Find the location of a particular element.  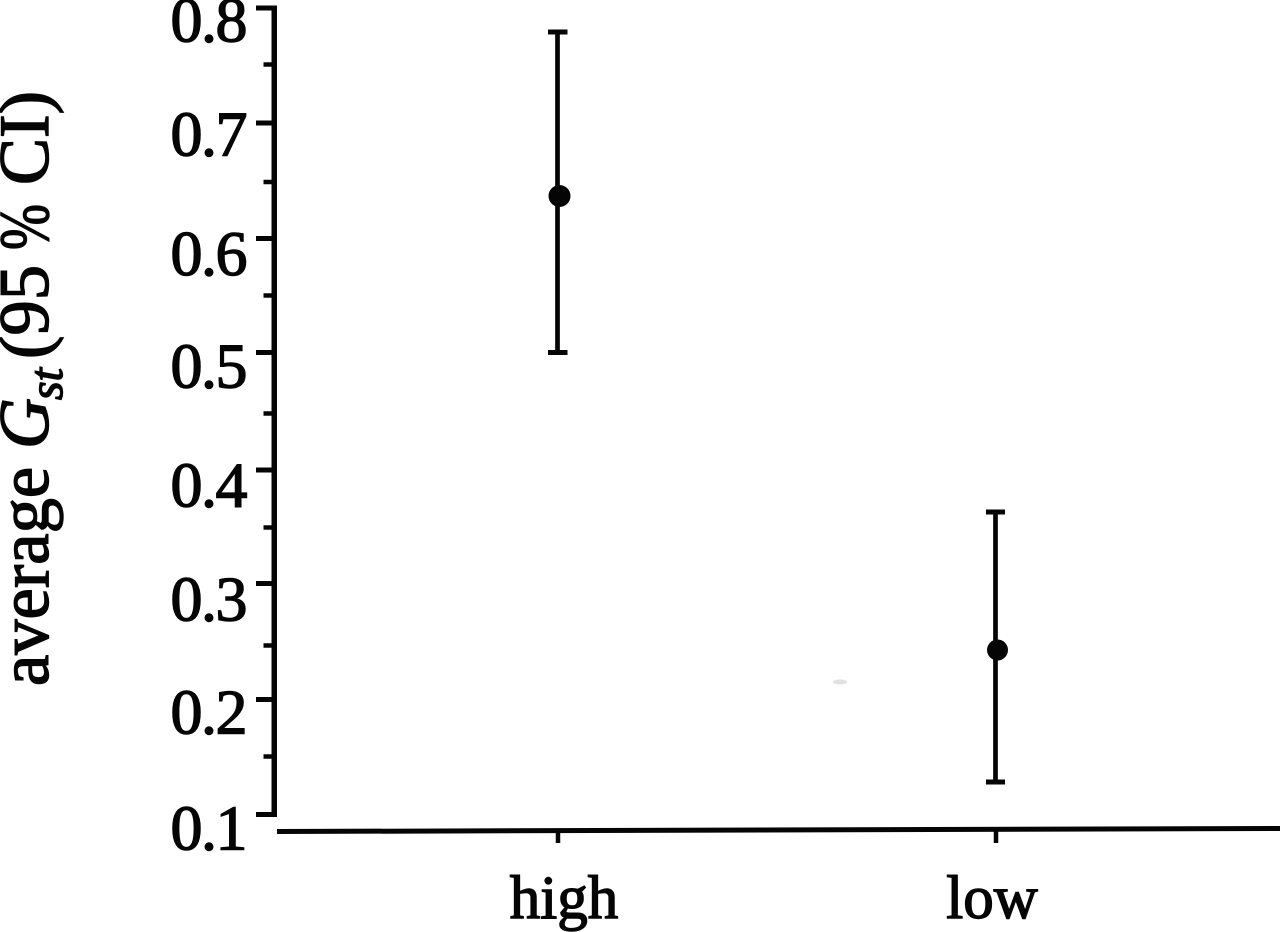

svg-text: 0.8 is located at coordinates (209, 28).